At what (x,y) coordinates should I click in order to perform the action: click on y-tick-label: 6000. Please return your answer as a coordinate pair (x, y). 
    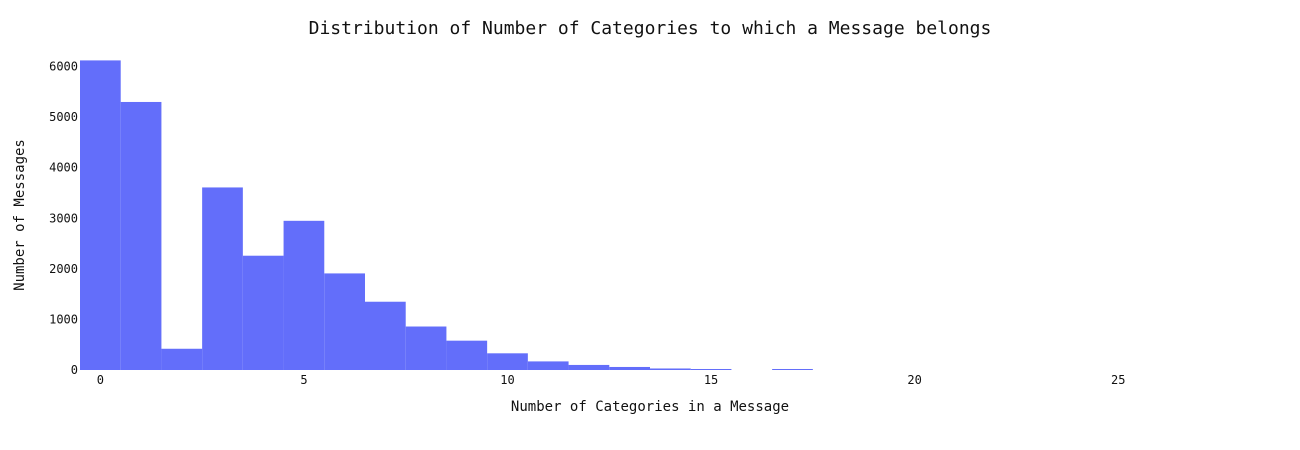
    Looking at the image, I should click on (63, 67).